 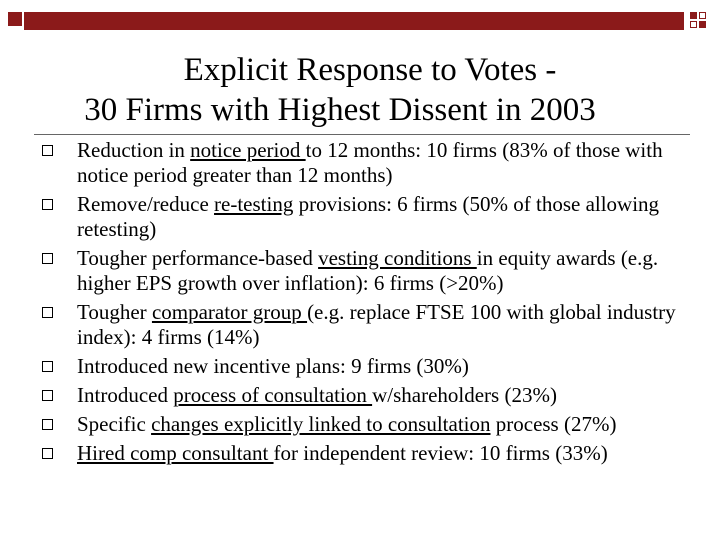 What do you see at coordinates (340, 110) in the screenshot?
I see `title-line-2: 30 Firms with Highest Dissent in 2003` at bounding box center [340, 110].